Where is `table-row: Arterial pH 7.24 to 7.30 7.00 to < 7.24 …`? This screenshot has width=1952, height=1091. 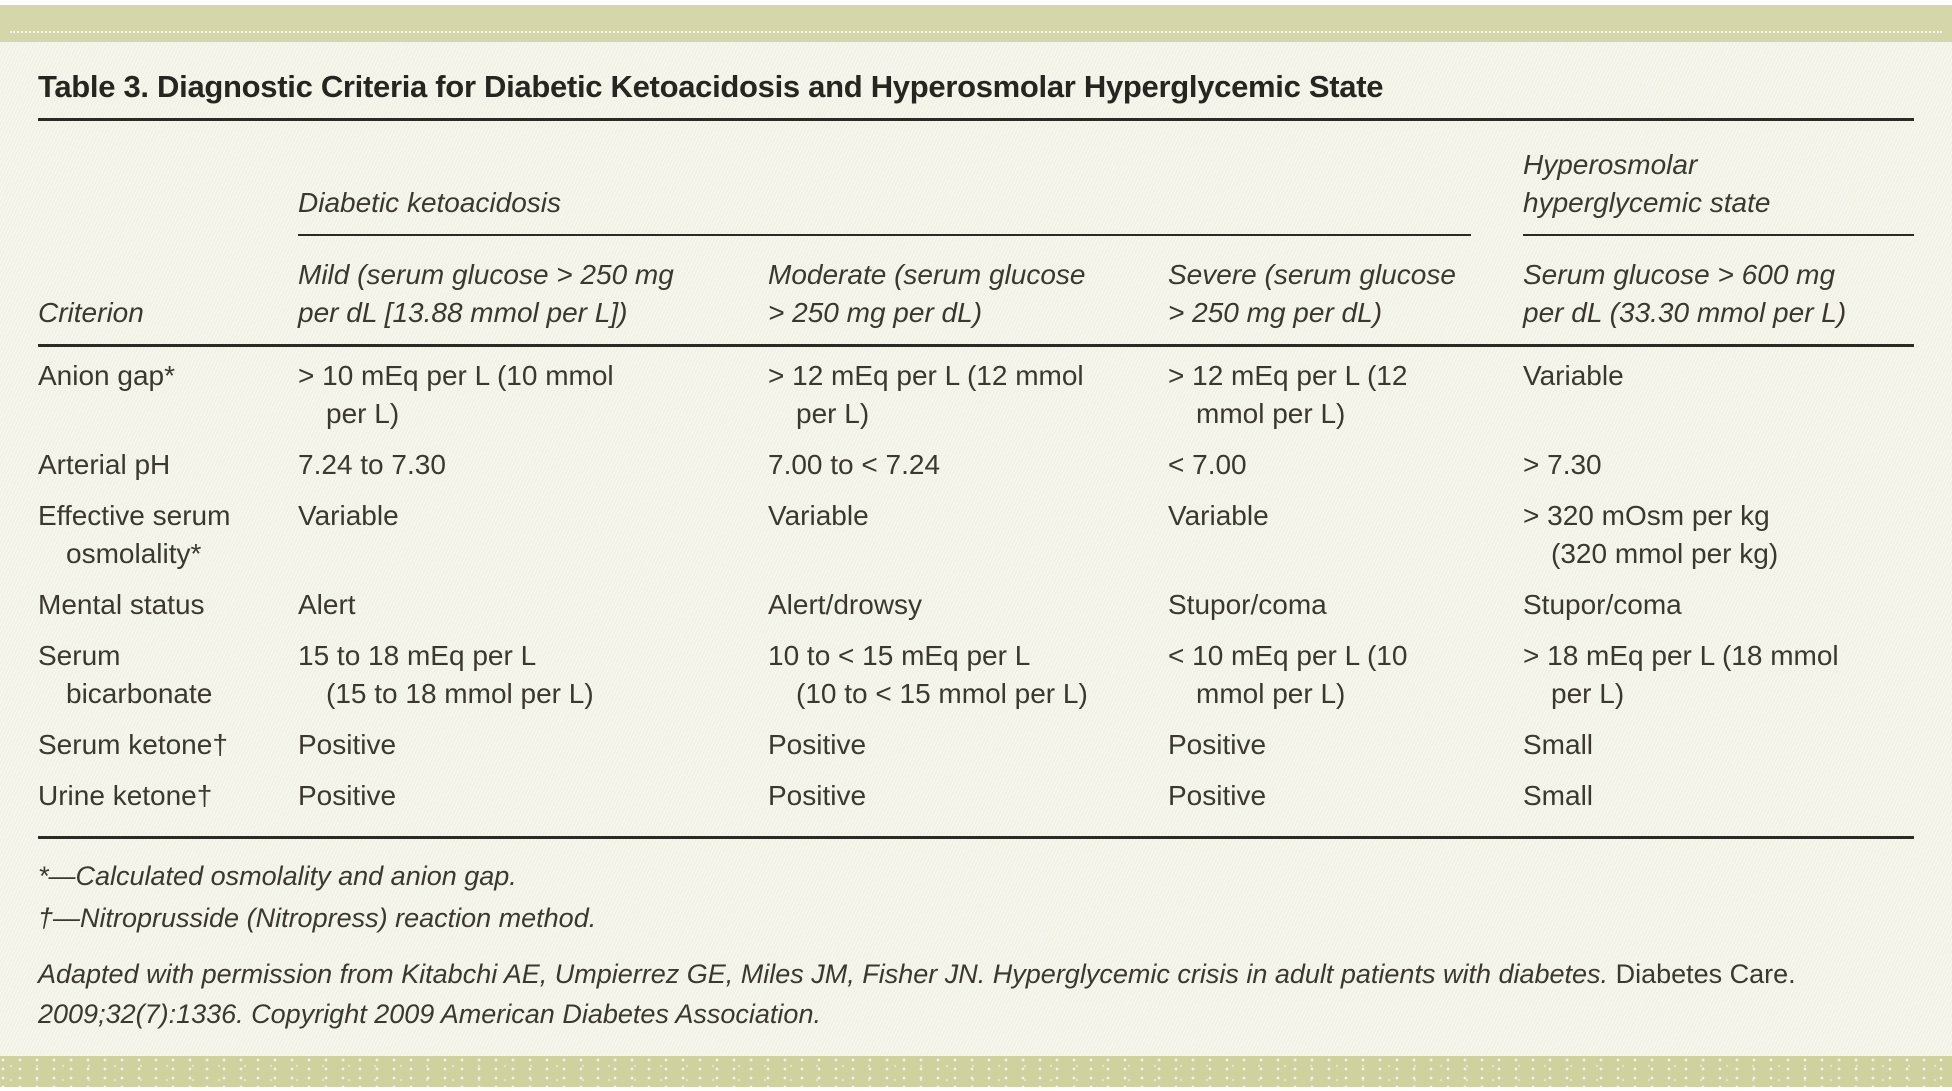
table-row: Arterial pH 7.24 to 7.30 7.00 to < 7.24 … is located at coordinates (976, 467).